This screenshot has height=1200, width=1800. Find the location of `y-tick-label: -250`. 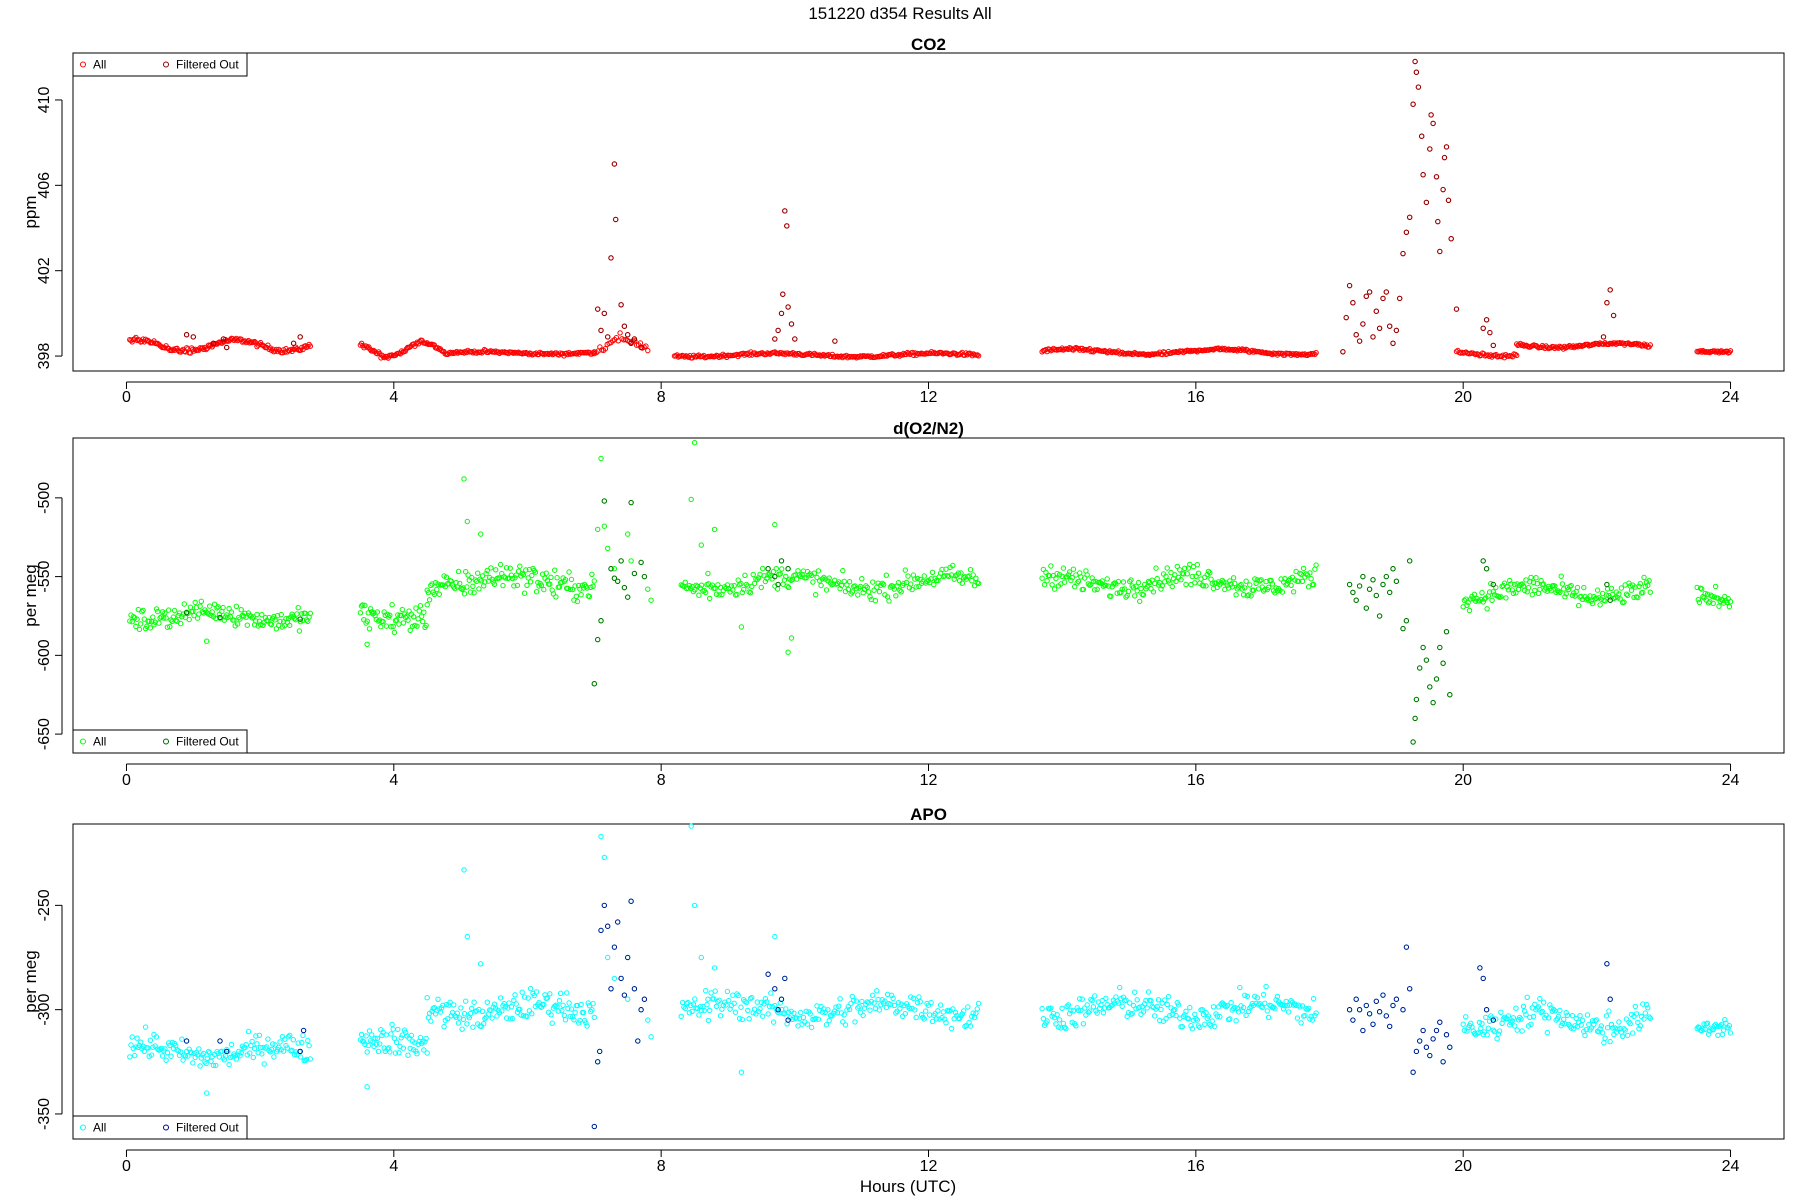

y-tick-label: -250 is located at coordinates (44, 905).